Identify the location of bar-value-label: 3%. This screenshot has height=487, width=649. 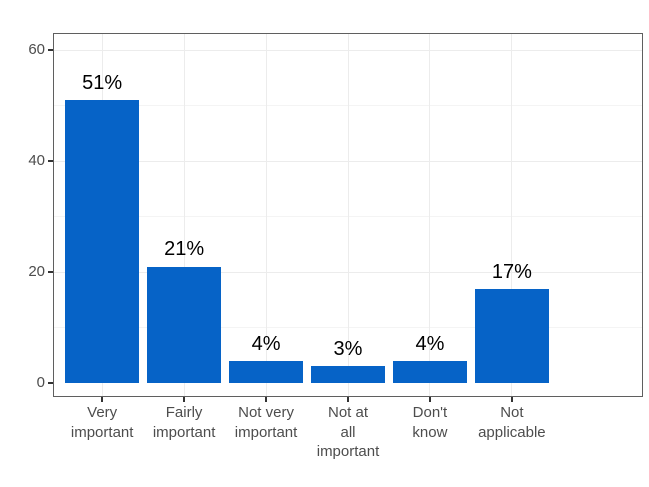
(348, 349).